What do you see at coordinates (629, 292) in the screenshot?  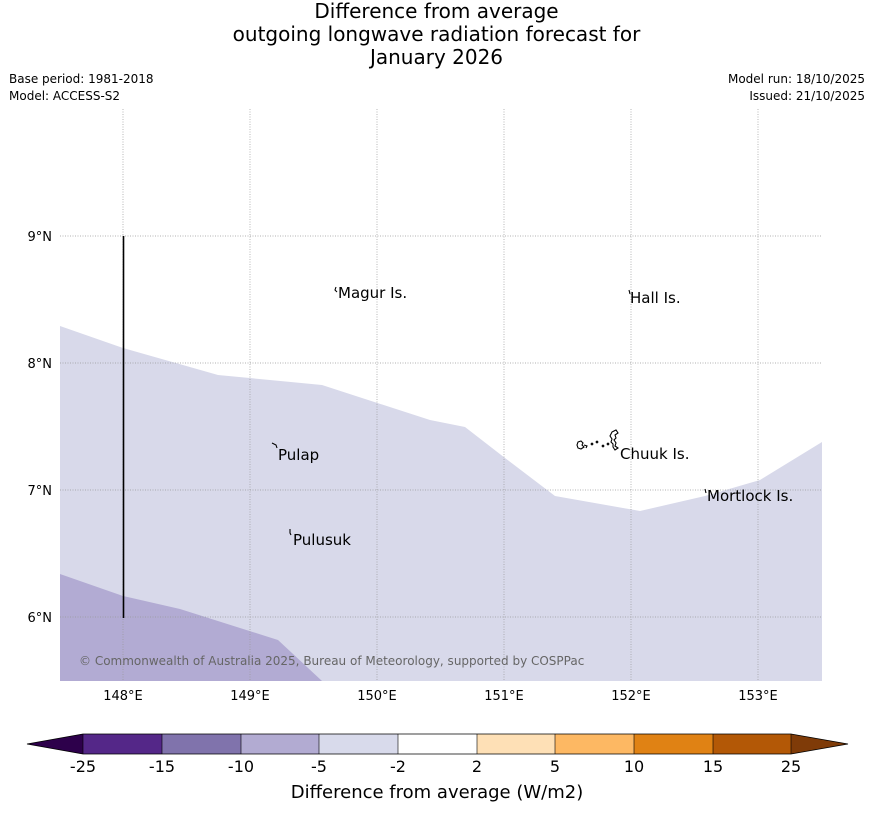 I see `hall-island-shape` at bounding box center [629, 292].